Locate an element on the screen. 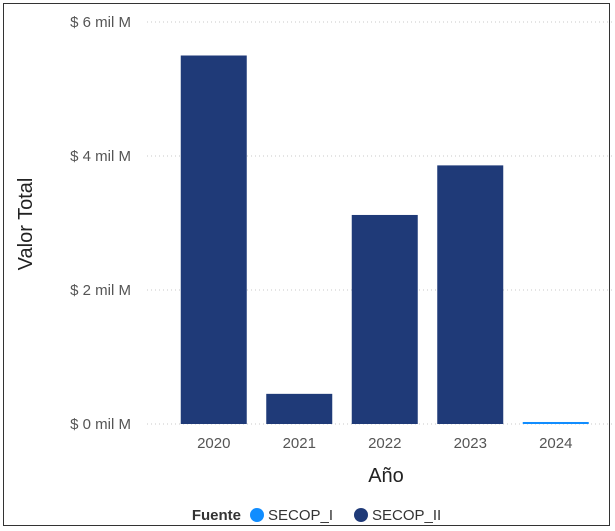 The image size is (615, 531). x-axis-title: Año is located at coordinates (386, 476).